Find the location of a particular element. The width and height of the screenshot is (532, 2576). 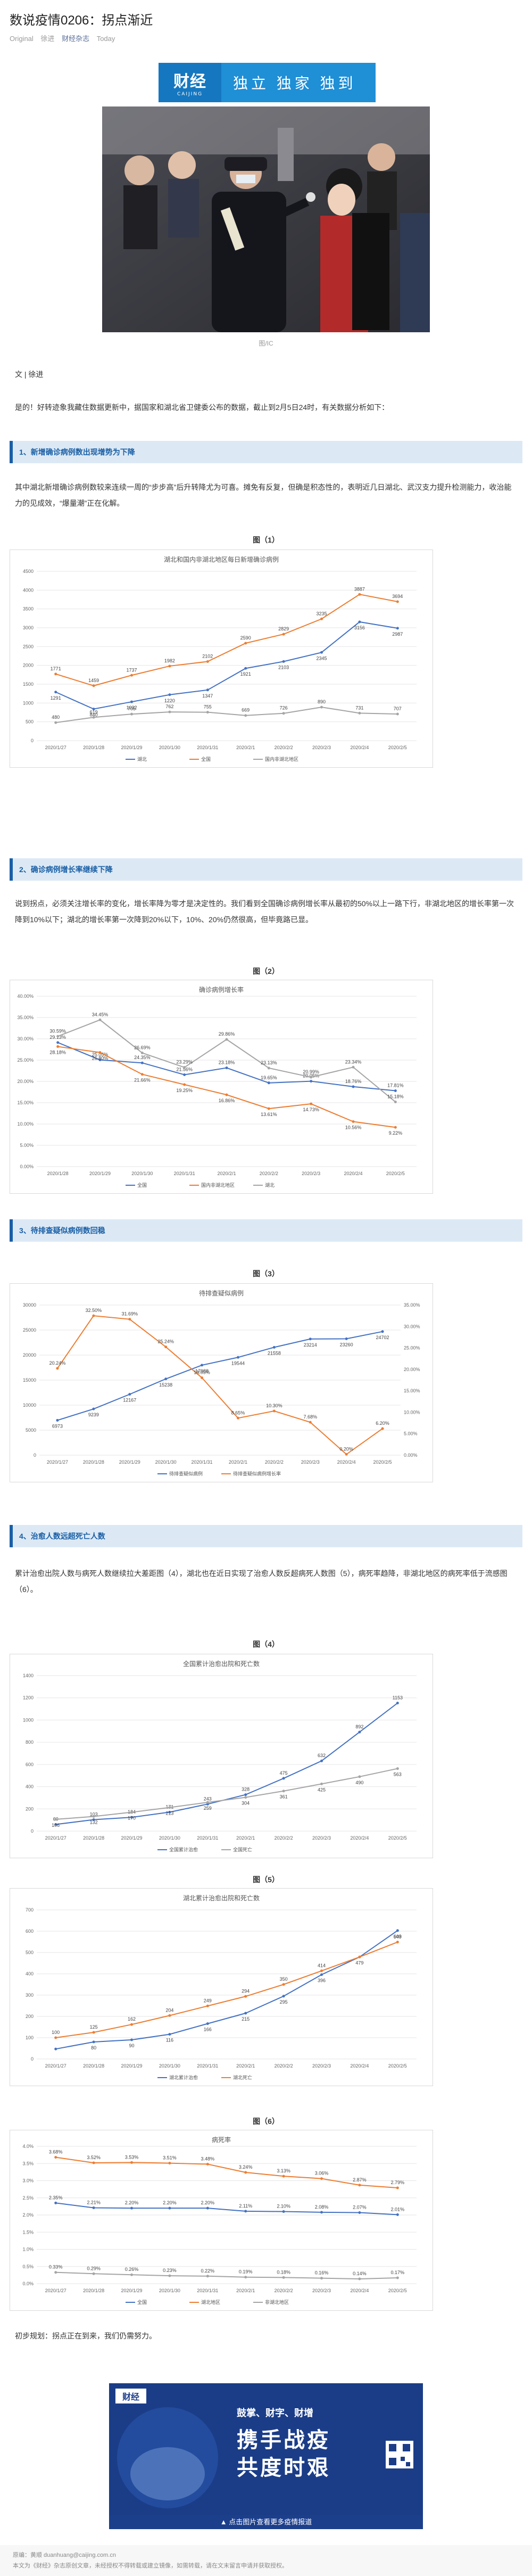

section-heading: 3、待排查疑似病例数回稳 is located at coordinates (266, 1230).